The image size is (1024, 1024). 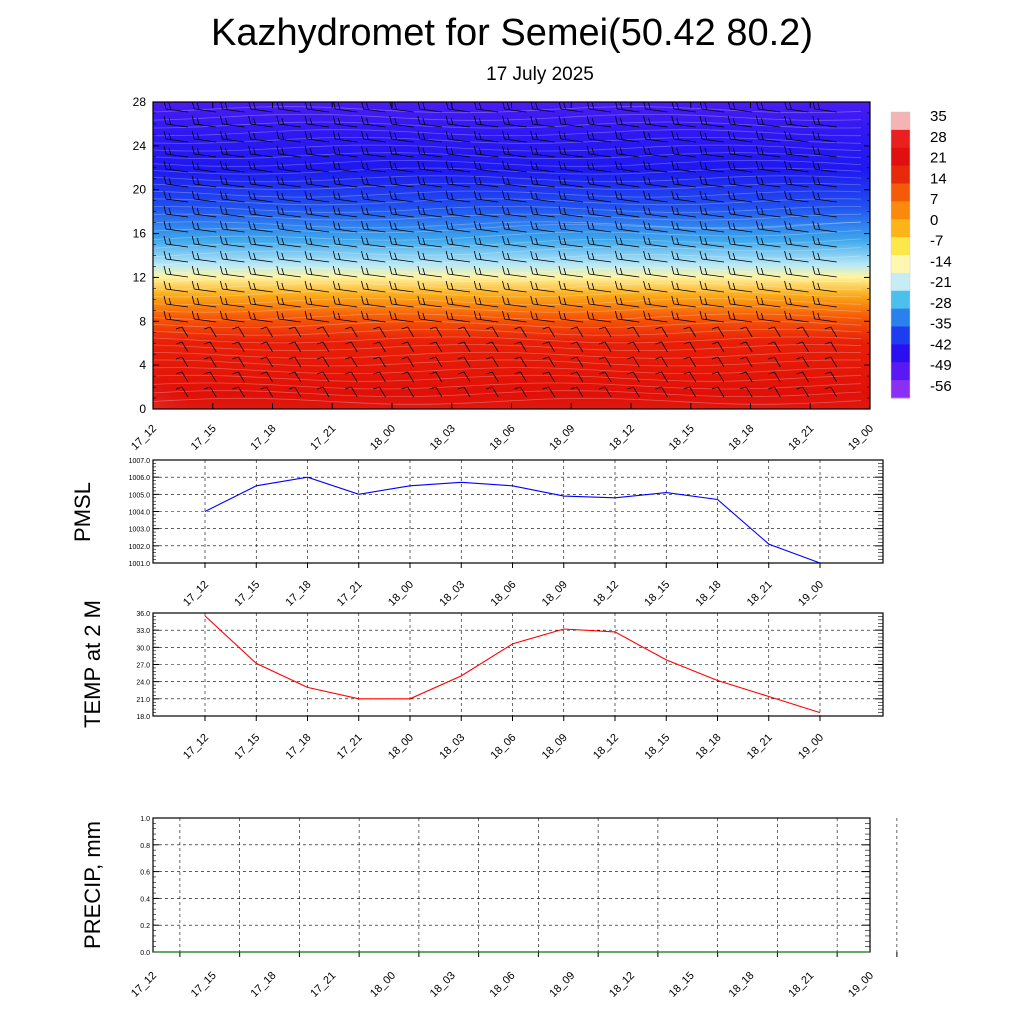 I want to click on xtick-label: 19_00, so click(x=811, y=747).